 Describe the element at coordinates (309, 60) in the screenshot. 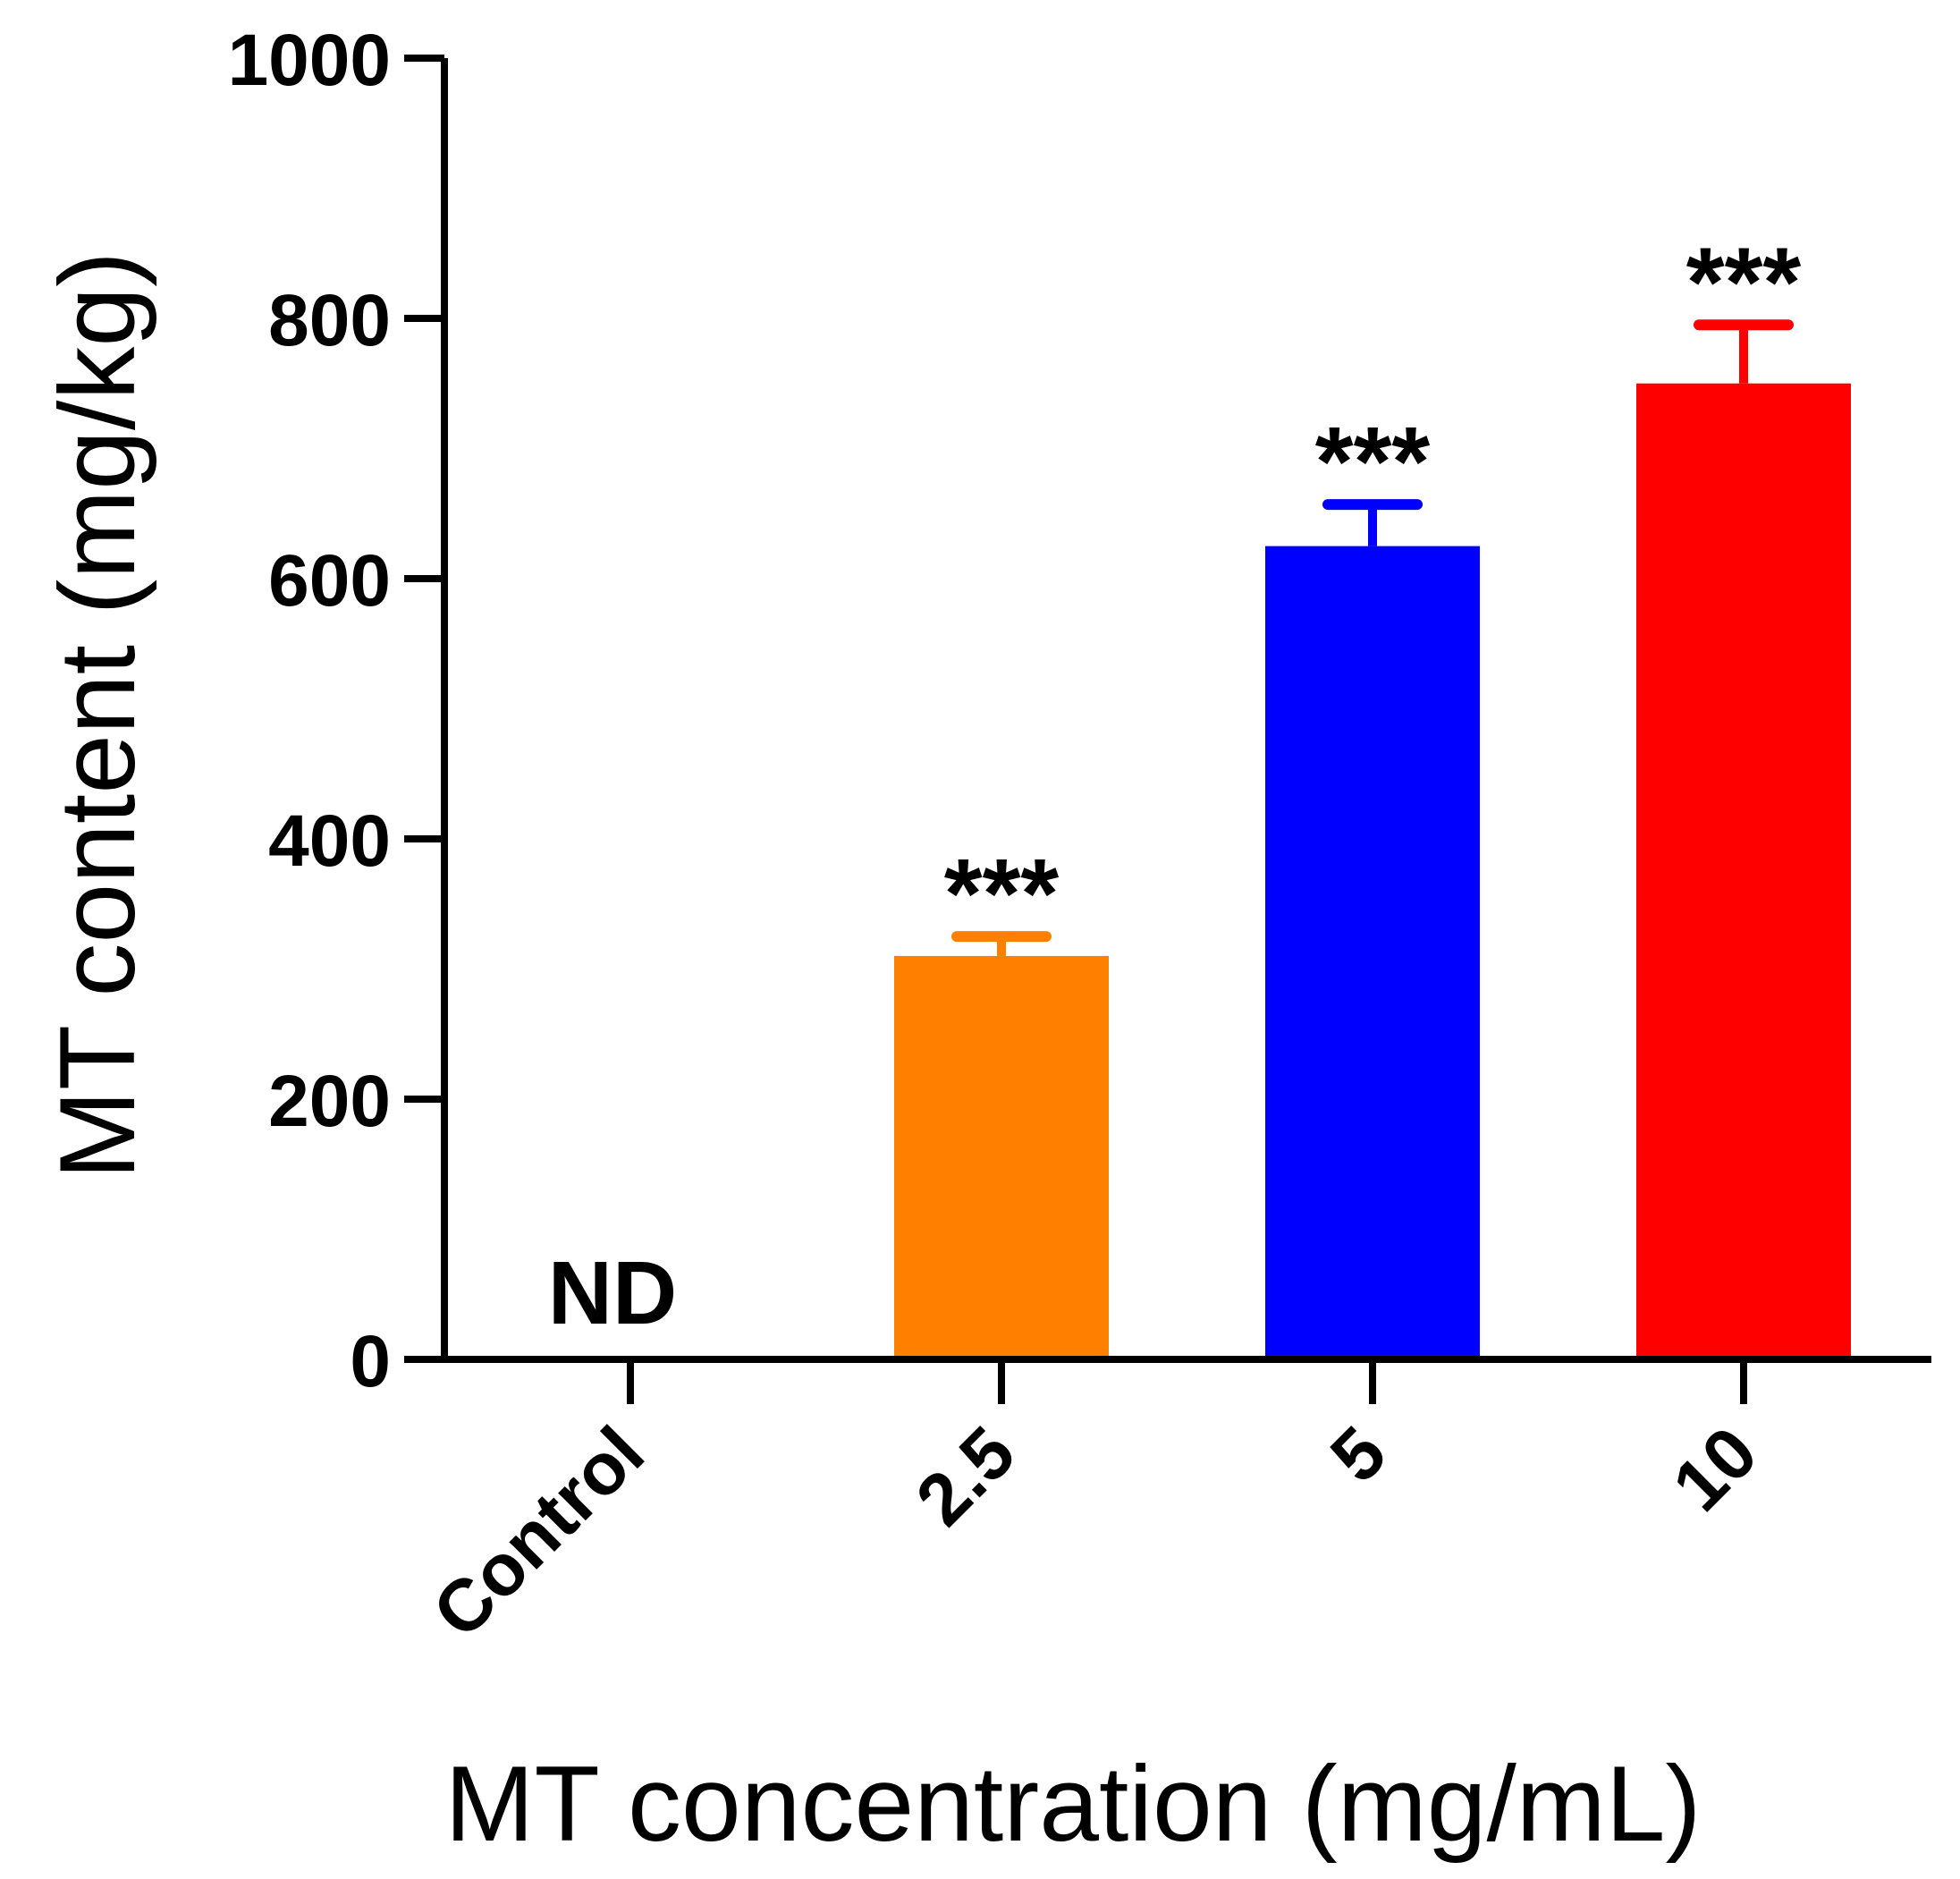

I see `y-tick-label: 1000` at that location.